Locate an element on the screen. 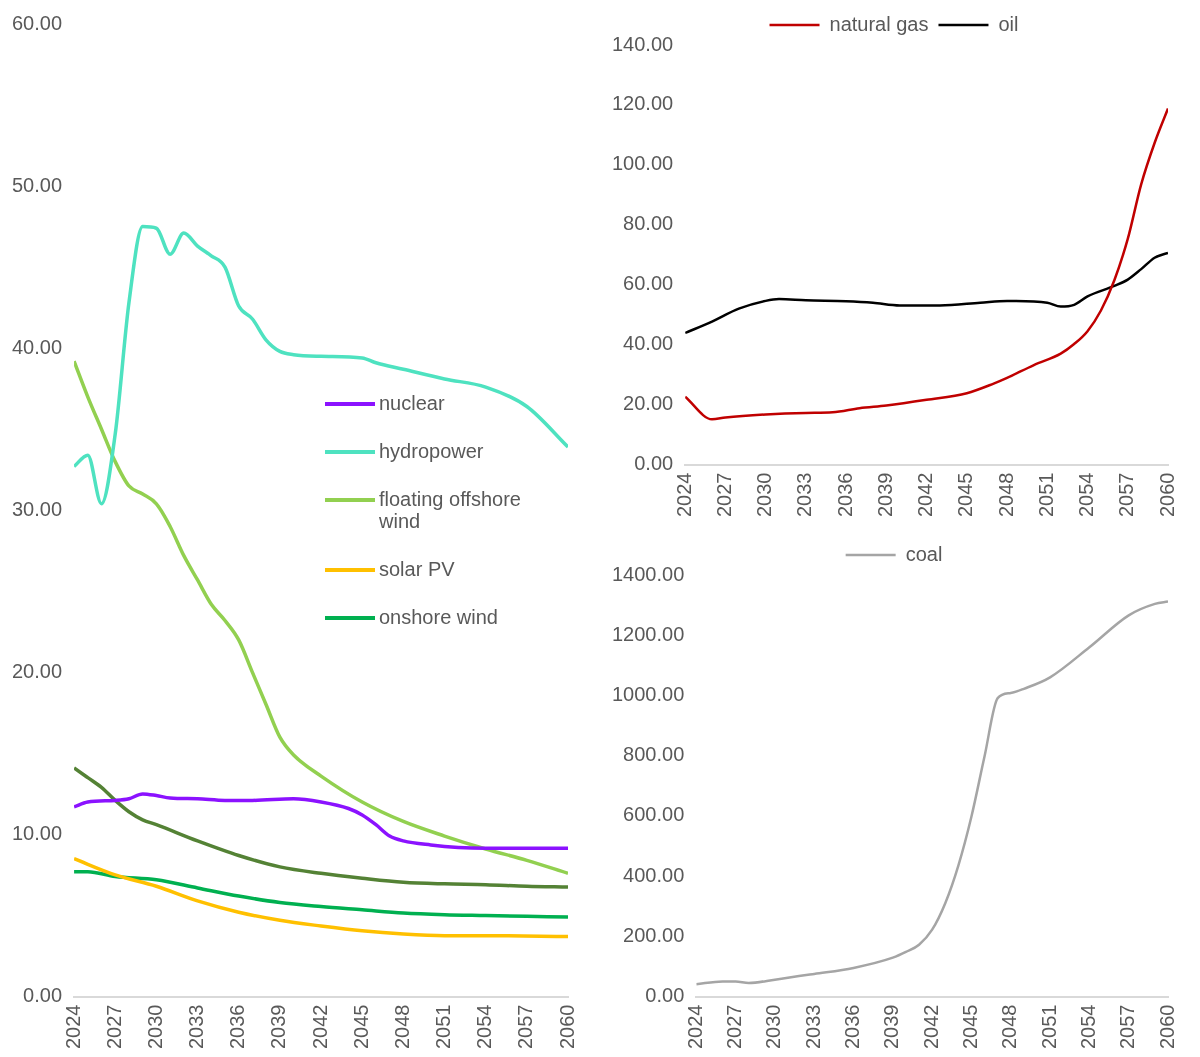  y-tick-label: 10.00 is located at coordinates (37, 832).